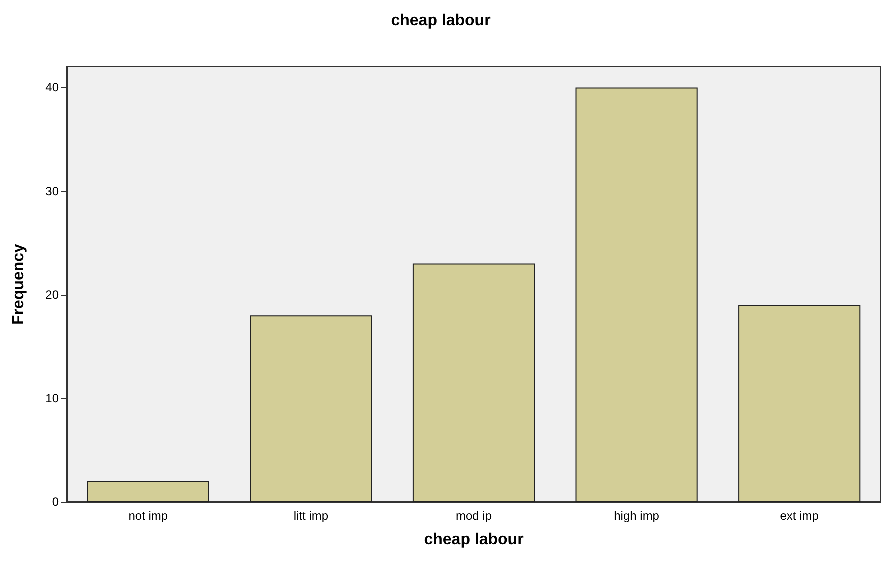 The width and height of the screenshot is (882, 562). I want to click on x-axis-title: cheap labour, so click(474, 540).